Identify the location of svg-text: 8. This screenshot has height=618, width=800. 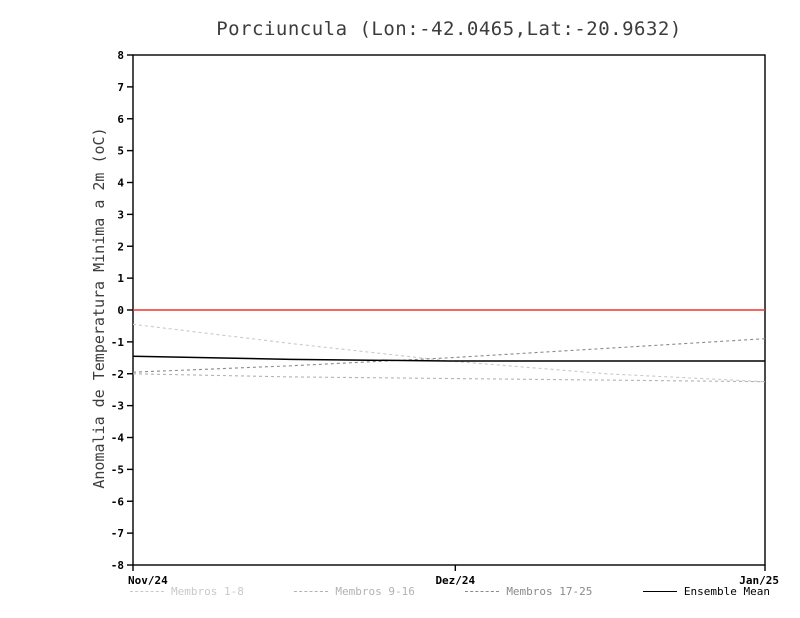
(120, 55).